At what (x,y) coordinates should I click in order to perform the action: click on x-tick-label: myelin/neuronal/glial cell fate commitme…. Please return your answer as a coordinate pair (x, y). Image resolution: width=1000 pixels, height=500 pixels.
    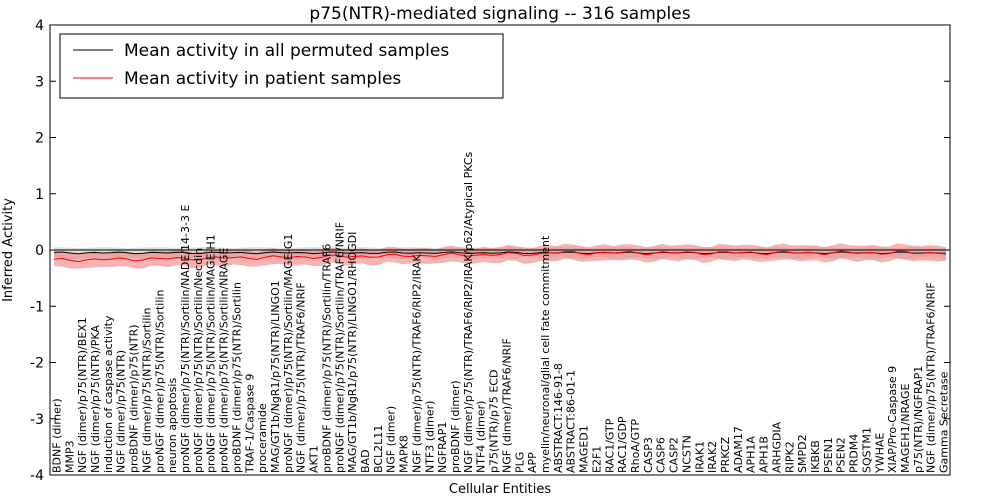
    Looking at the image, I should click on (545, 354).